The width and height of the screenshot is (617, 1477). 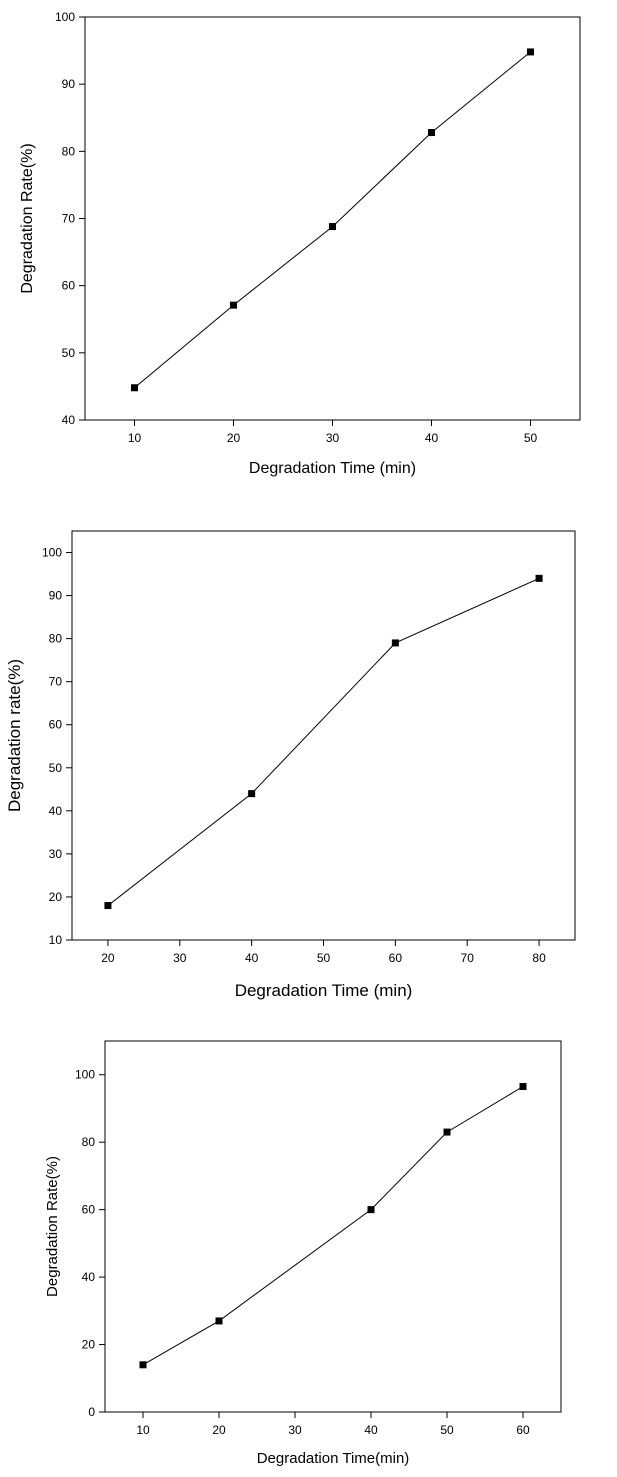 I want to click on y-tick-label: 30, so click(x=56, y=854).